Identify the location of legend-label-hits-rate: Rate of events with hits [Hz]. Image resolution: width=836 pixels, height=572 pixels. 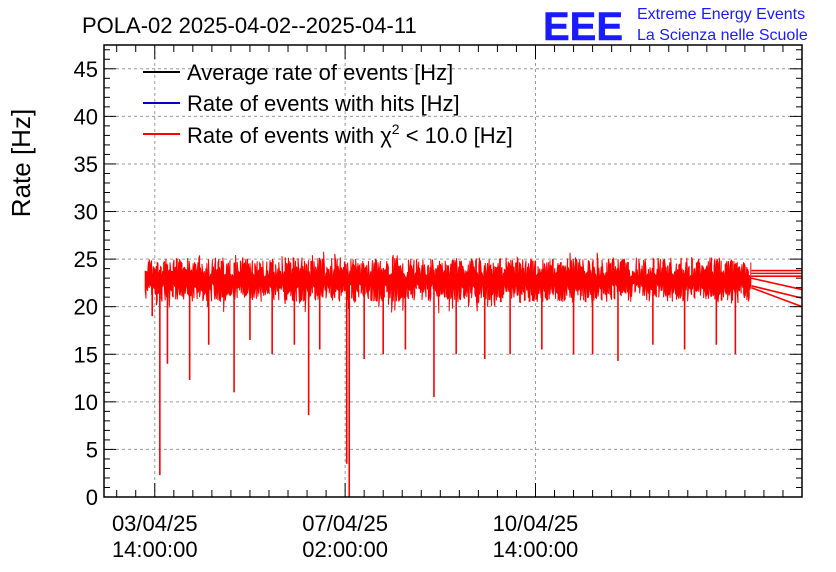
(323, 103).